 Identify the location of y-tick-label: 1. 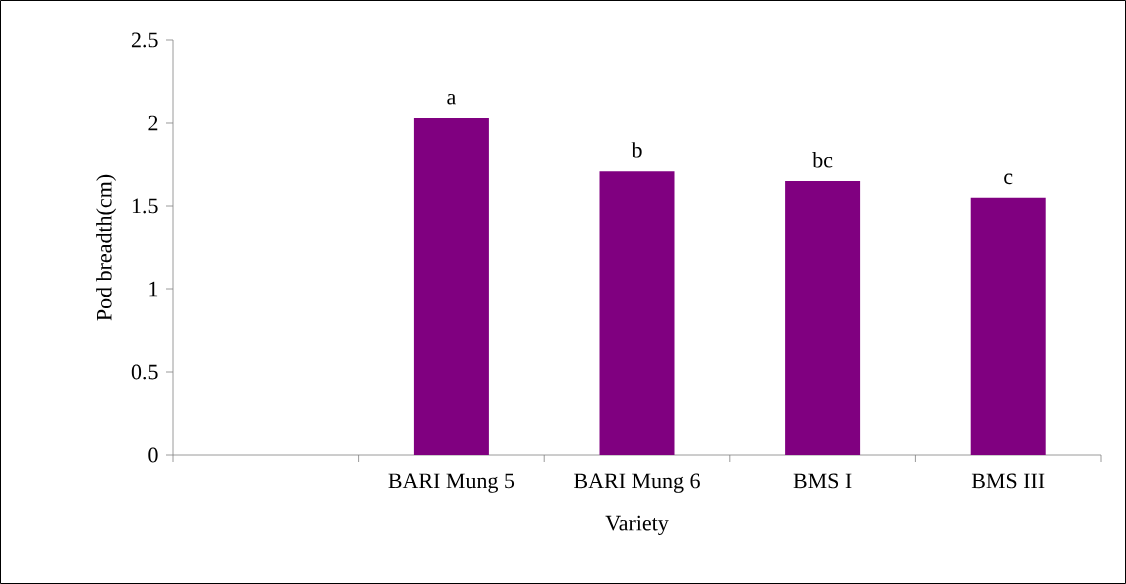
(153, 289).